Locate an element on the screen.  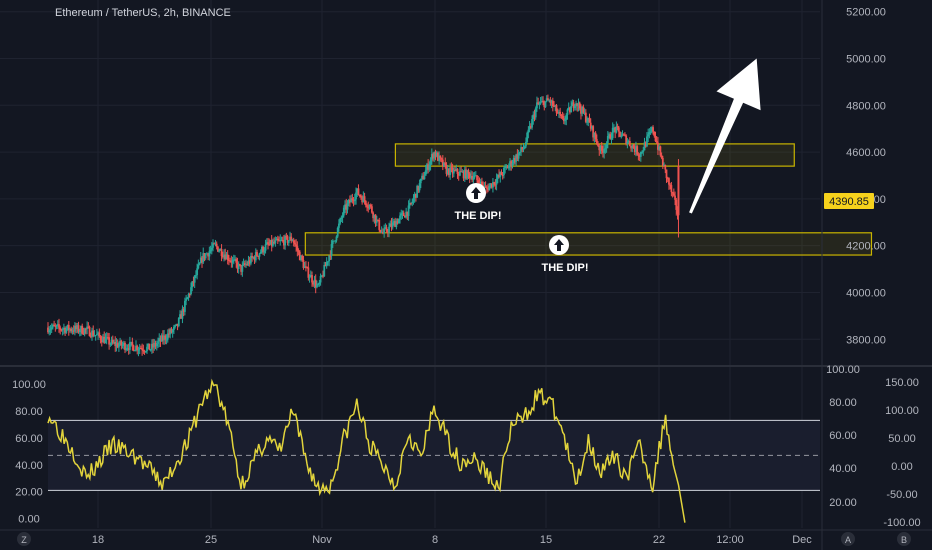
scale-button: B is located at coordinates (904, 539).